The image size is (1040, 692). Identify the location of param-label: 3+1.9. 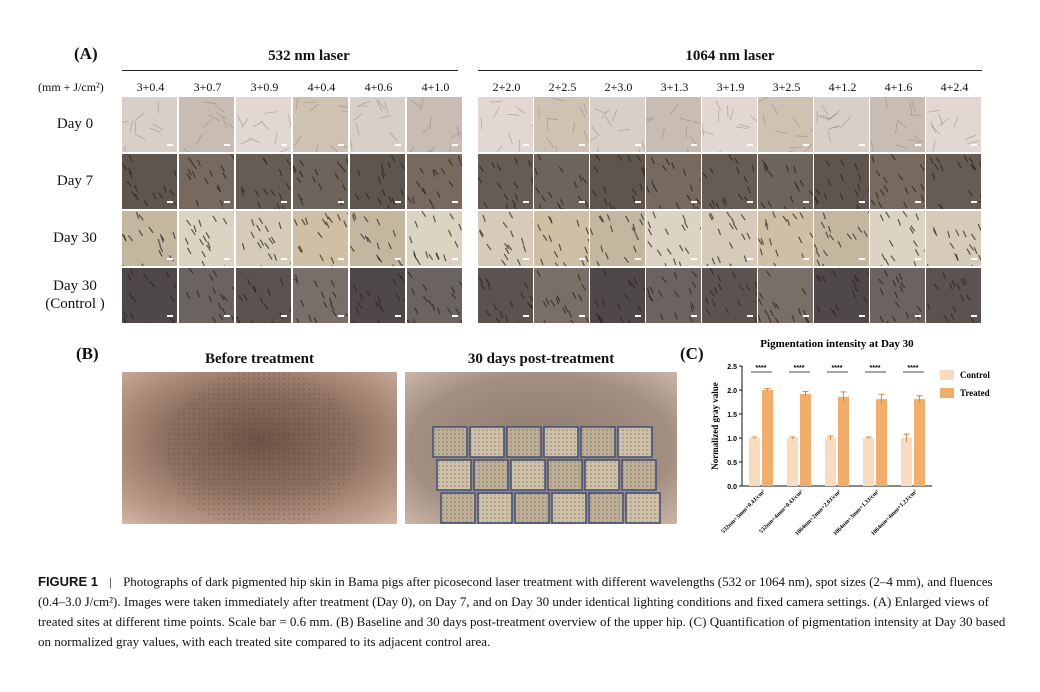
(730, 87).